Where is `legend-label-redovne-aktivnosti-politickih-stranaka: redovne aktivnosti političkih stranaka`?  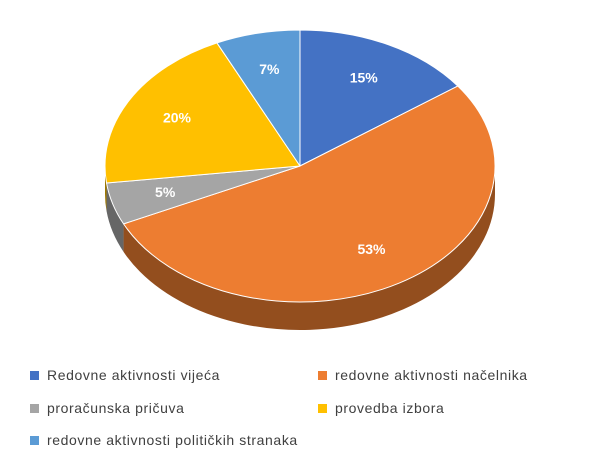
legend-label-redovne-aktivnosti-politickih-stranaka: redovne aktivnosti političkih stranaka is located at coordinates (172, 440).